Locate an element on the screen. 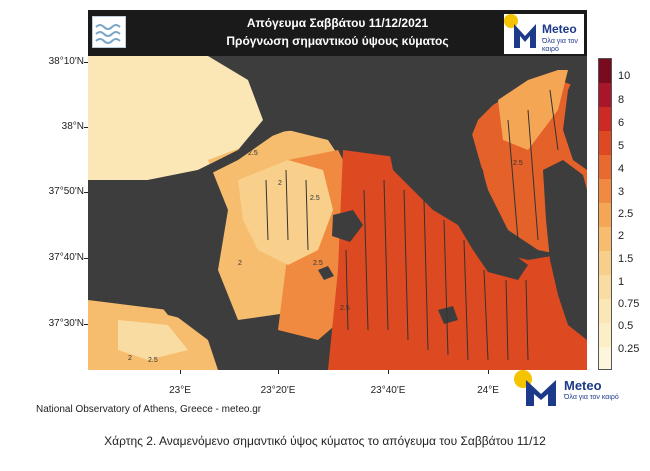 This screenshot has width=650, height=471. sea-southwest-light is located at coordinates (153, 340).